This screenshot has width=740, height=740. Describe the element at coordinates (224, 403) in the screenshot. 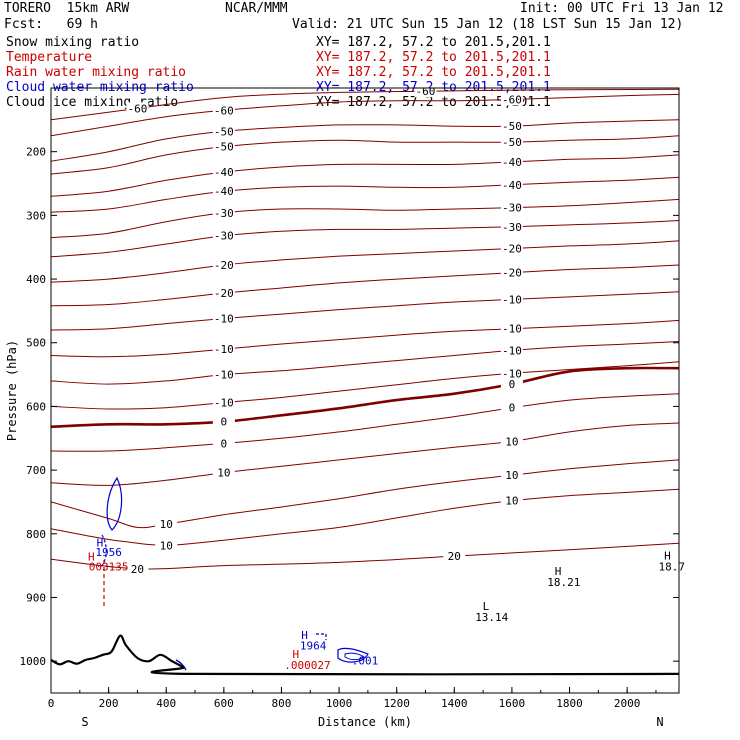

I see `isotherm-label-13-0: -10` at that location.